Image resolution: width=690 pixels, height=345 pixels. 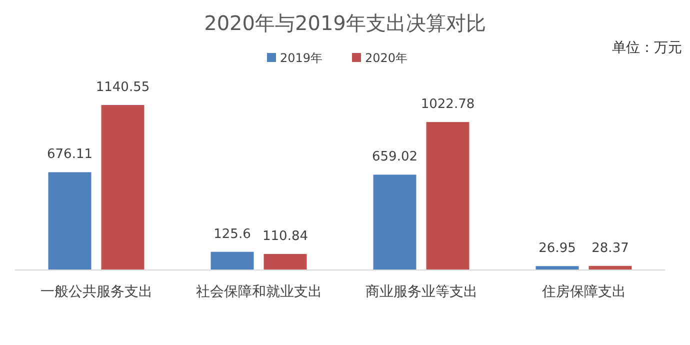 I want to click on data-label: 676.11, so click(x=69, y=154).